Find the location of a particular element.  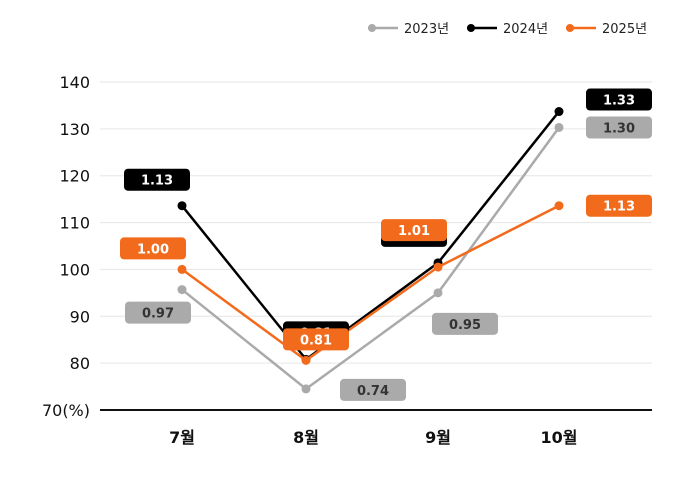

y-tick-label: 90 is located at coordinates (80, 316).